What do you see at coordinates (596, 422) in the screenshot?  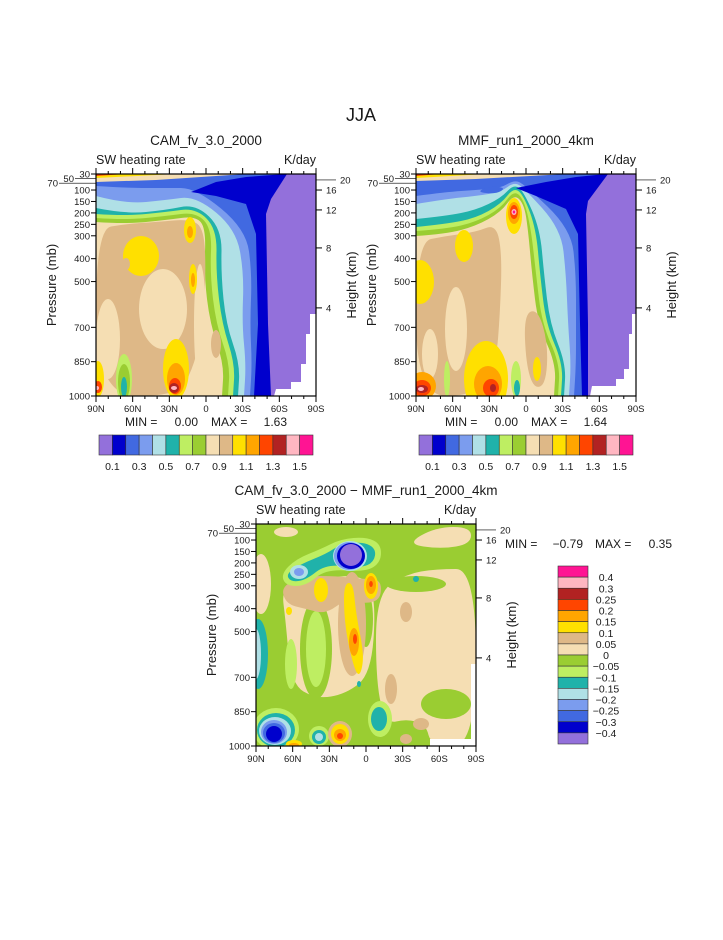 I see `max-value: 1.64` at bounding box center [596, 422].